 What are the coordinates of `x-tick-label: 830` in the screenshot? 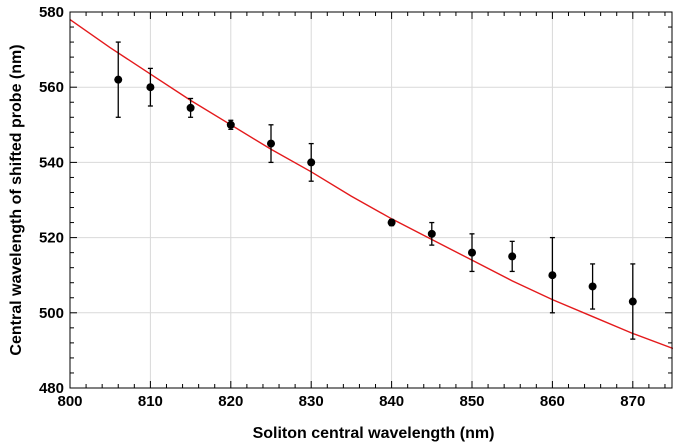 It's located at (311, 401).